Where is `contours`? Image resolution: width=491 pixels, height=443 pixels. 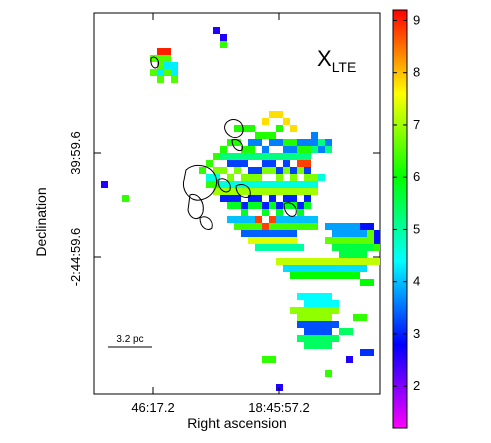 contours is located at coordinates (223, 143).